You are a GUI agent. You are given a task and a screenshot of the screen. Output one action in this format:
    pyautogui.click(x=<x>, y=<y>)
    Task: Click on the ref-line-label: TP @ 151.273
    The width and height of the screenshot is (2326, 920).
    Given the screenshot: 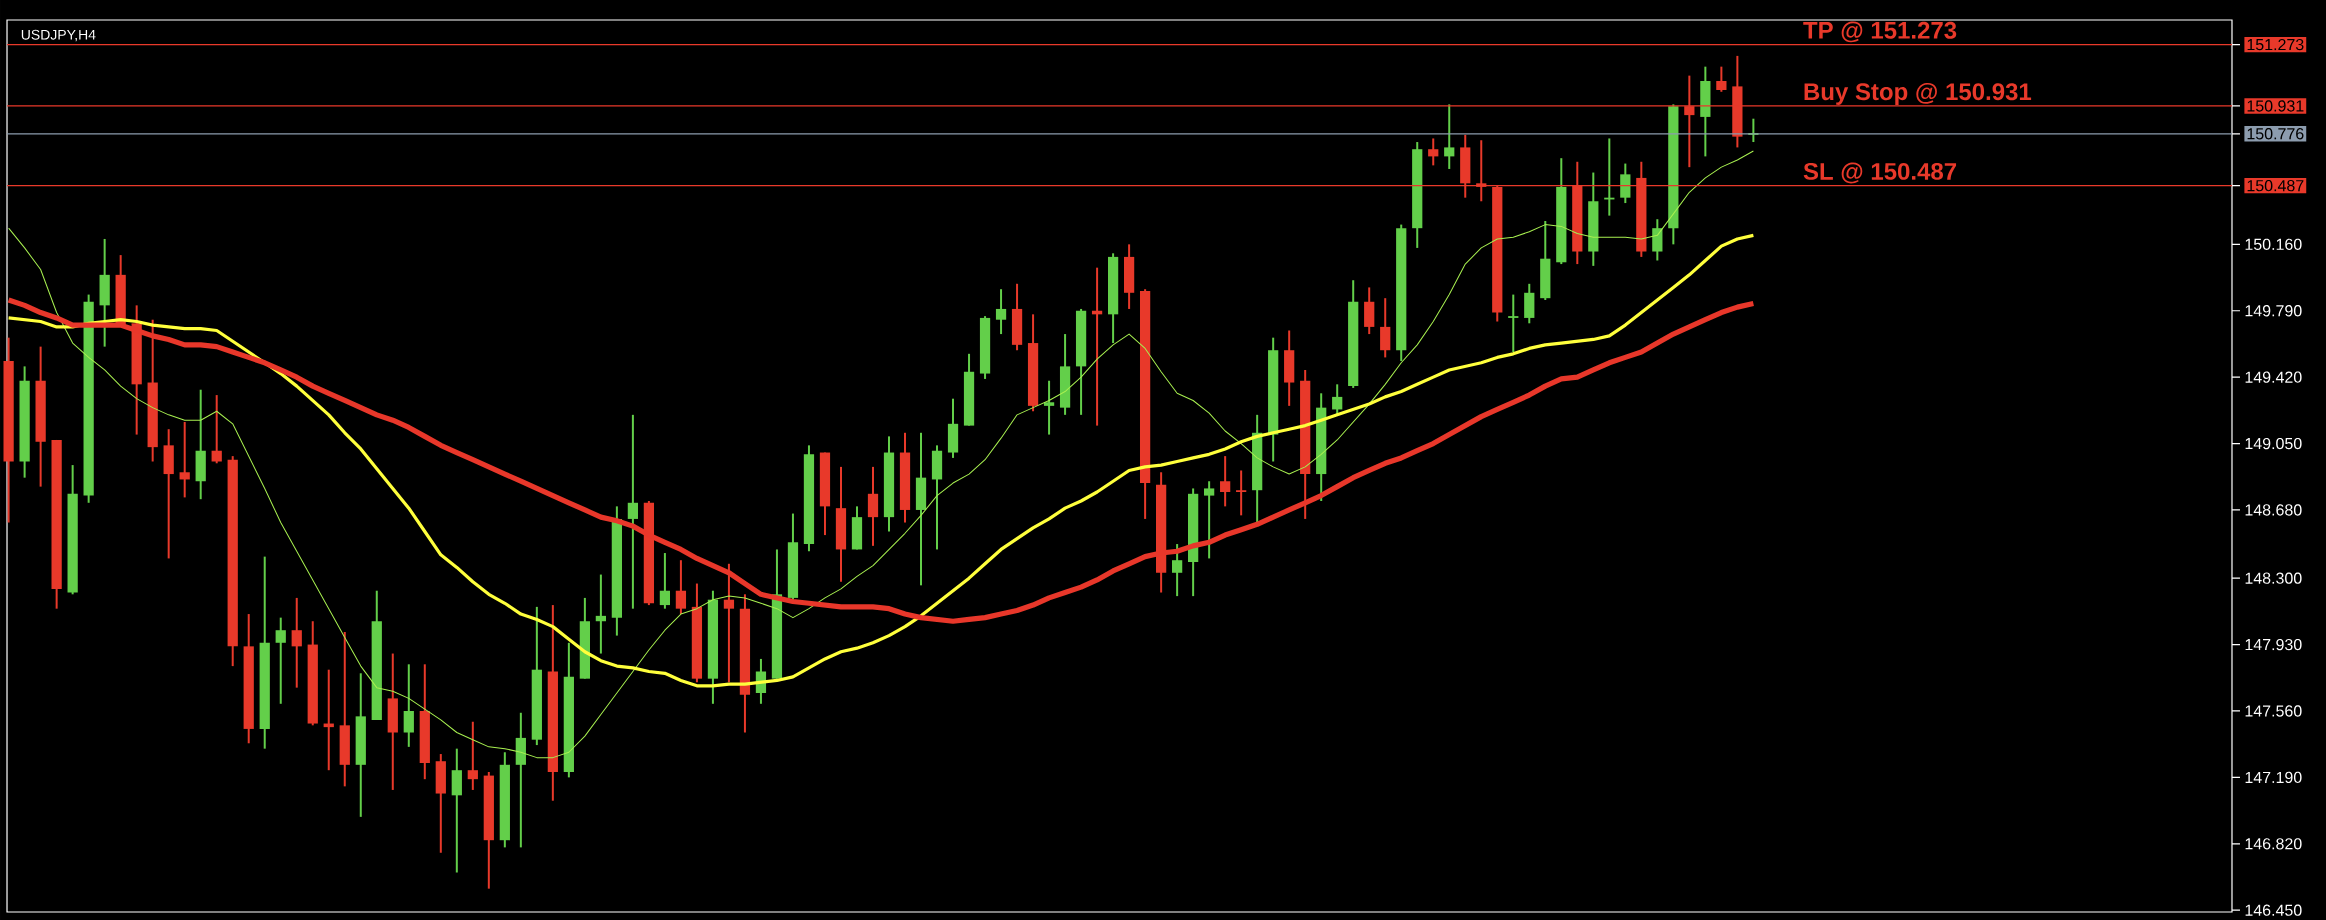 What is the action you would take?
    pyautogui.click(x=1880, y=32)
    